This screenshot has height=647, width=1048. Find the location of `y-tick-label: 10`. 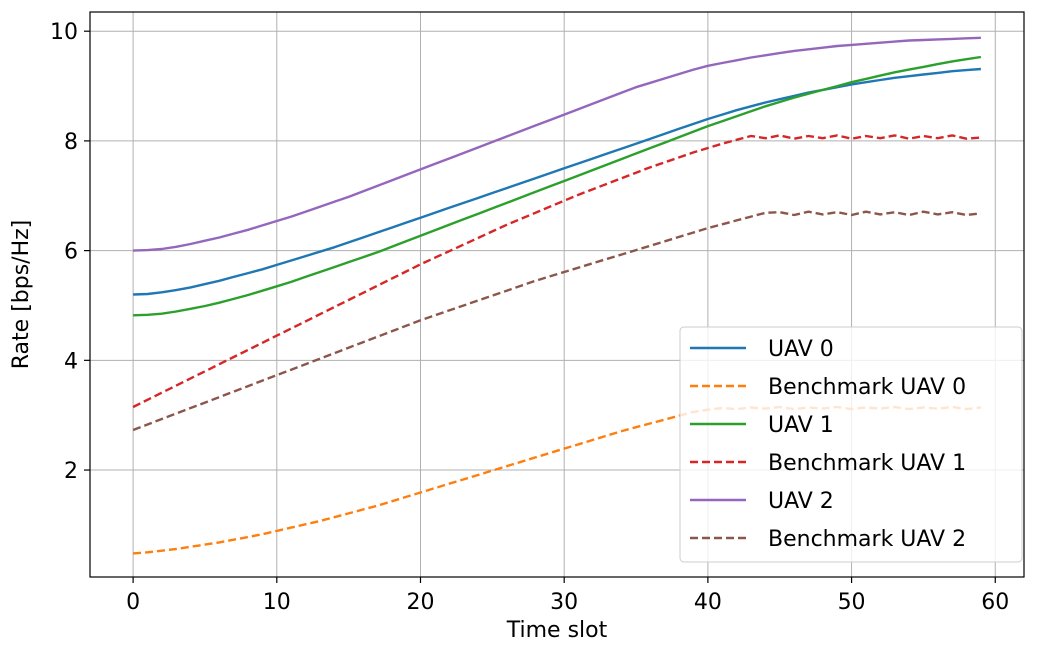

y-tick-label: 10 is located at coordinates (64, 32).